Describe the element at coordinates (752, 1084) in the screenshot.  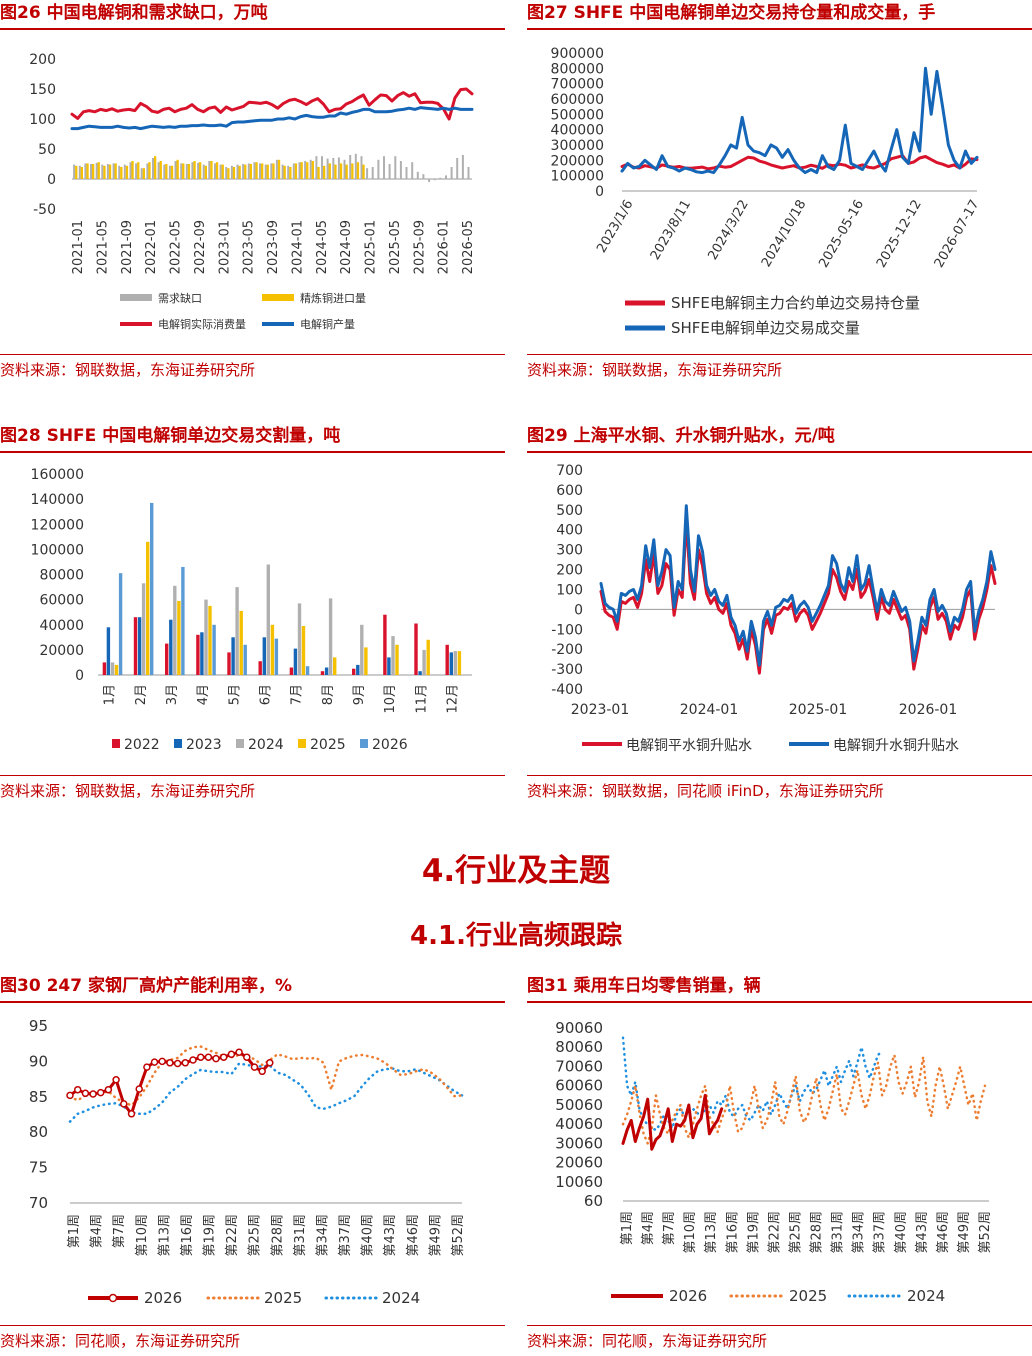
I see `line-2024` at that location.